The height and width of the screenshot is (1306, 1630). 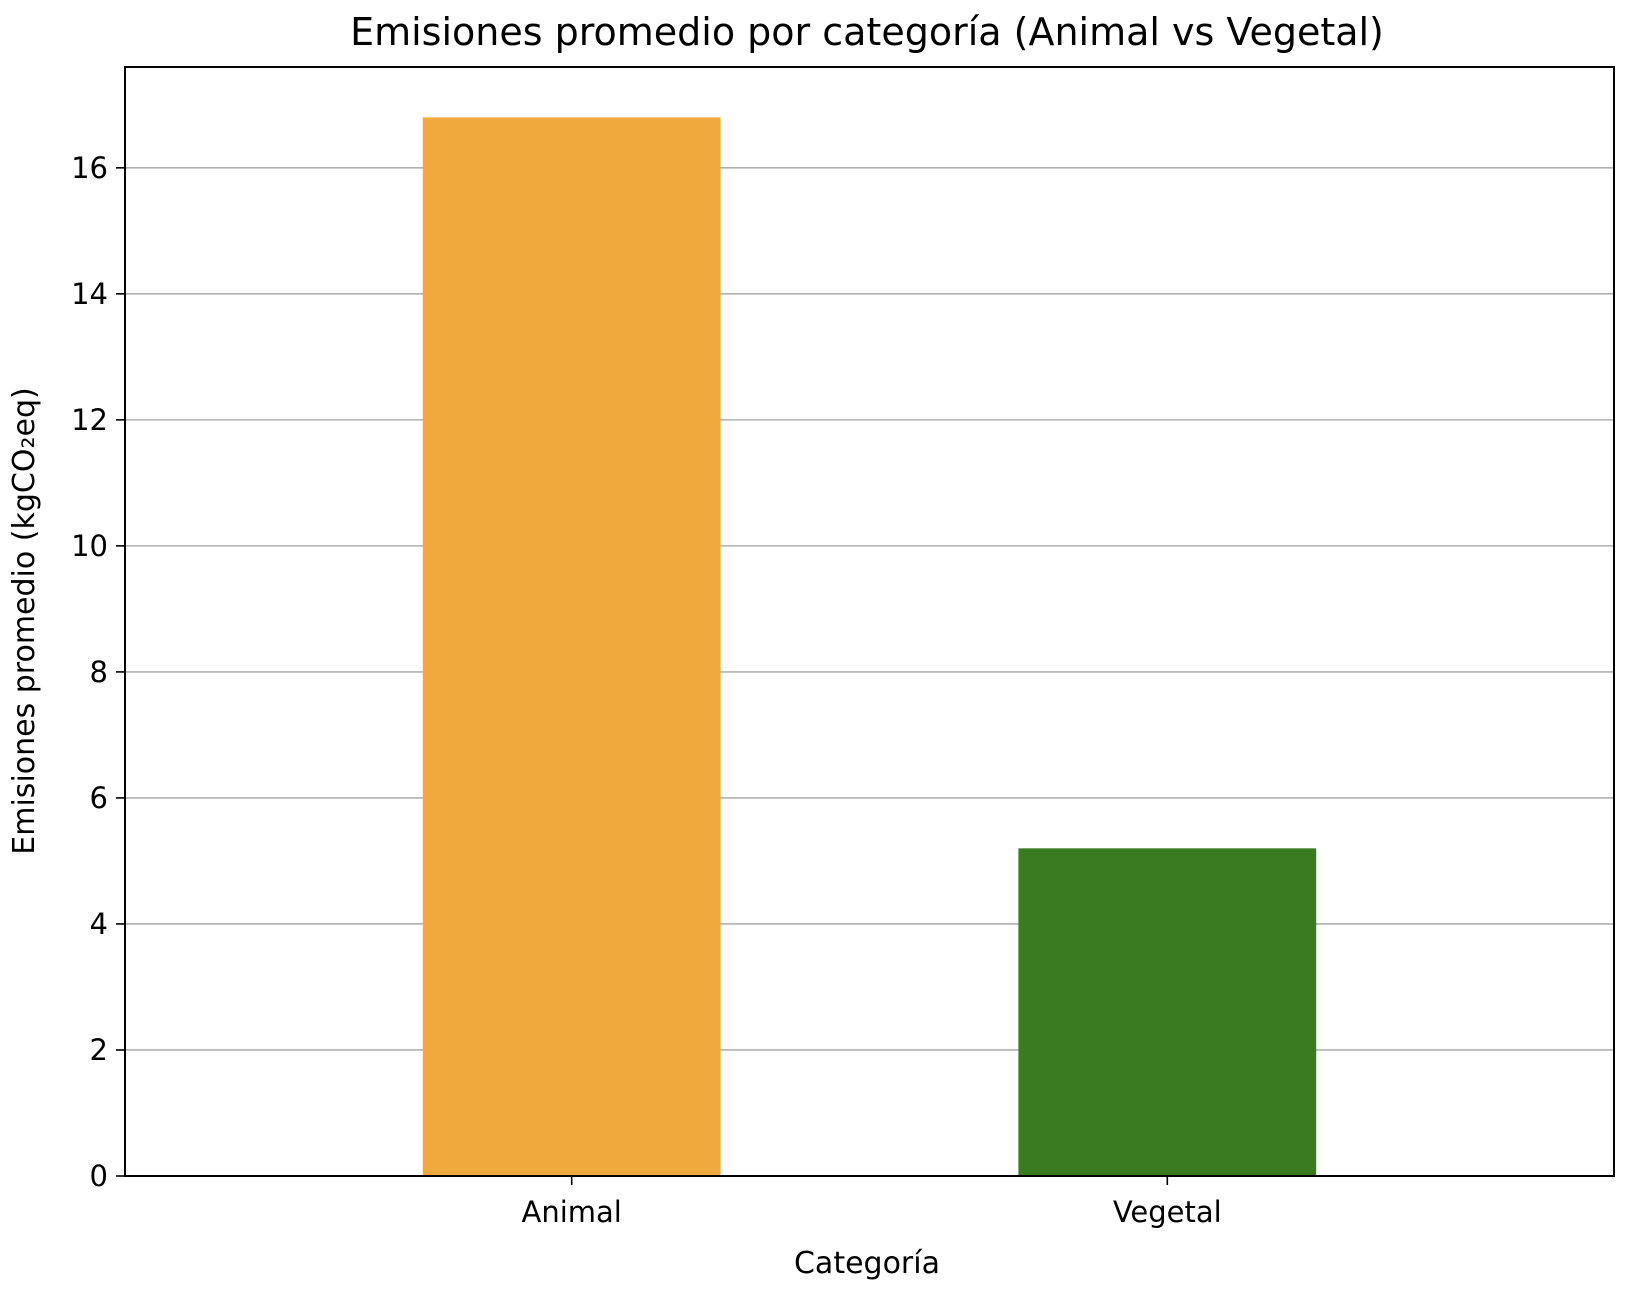 What do you see at coordinates (89, 168) in the screenshot?
I see `y-tick-label: 16` at bounding box center [89, 168].